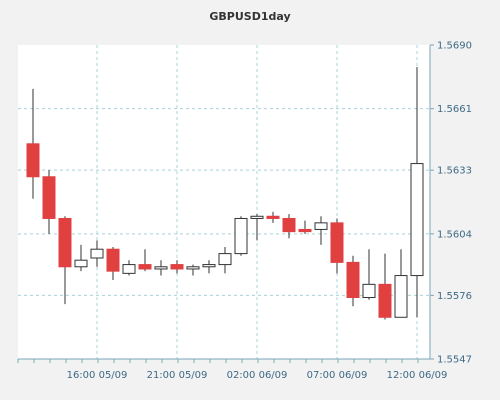  I want to click on x-tick-label: 16:00 05/09, so click(97, 375).